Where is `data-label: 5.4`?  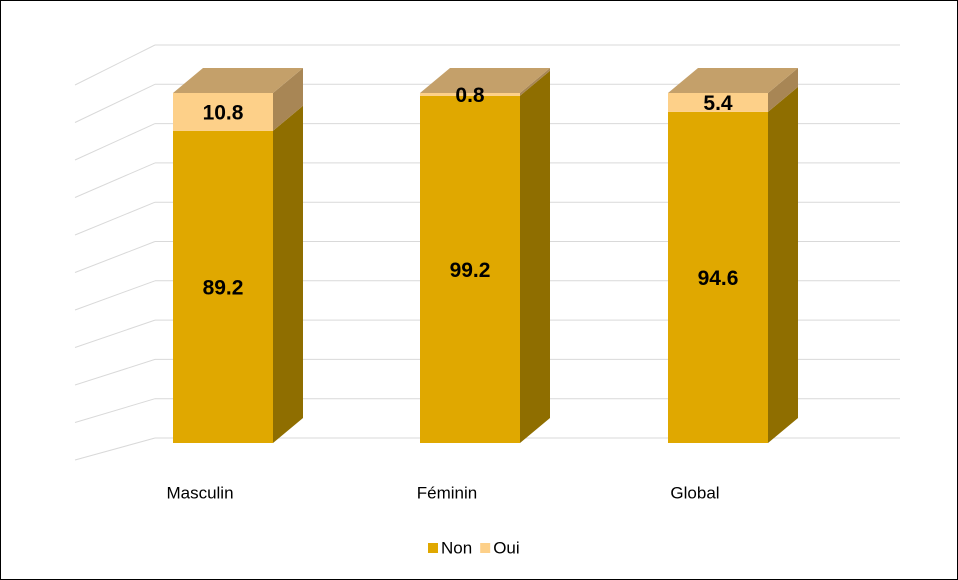
data-label: 5.4 is located at coordinates (718, 103).